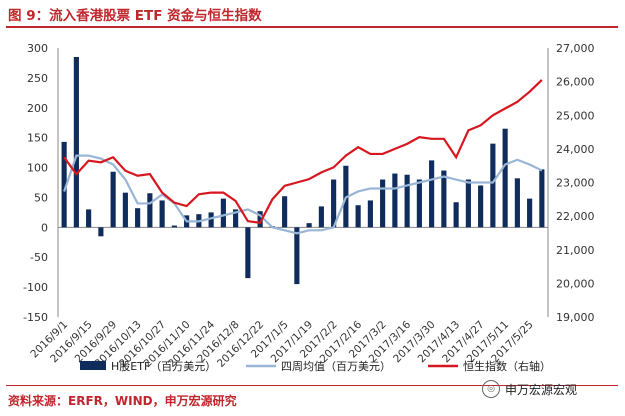 This screenshot has width=625, height=416. What do you see at coordinates (163, 366) in the screenshot?
I see `legend-label-h-etf: H股ETF（百万美元）` at bounding box center [163, 366].